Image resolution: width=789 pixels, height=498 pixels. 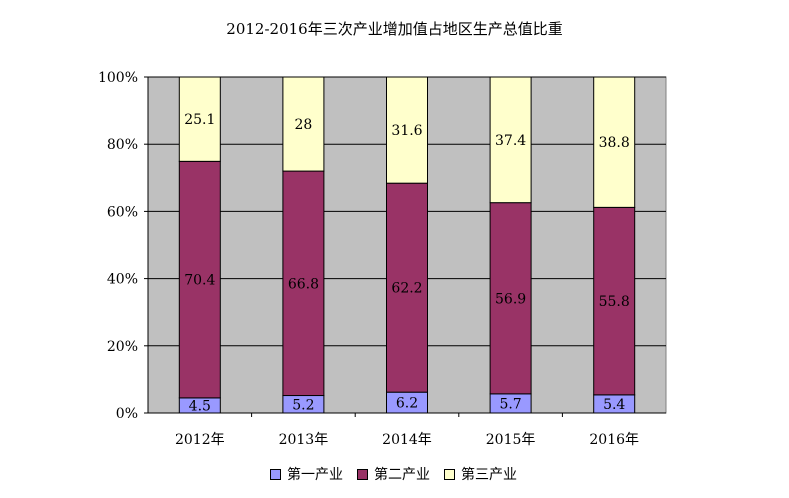 What do you see at coordinates (127, 414) in the screenshot?
I see `y-tick-label: 0%` at bounding box center [127, 414].